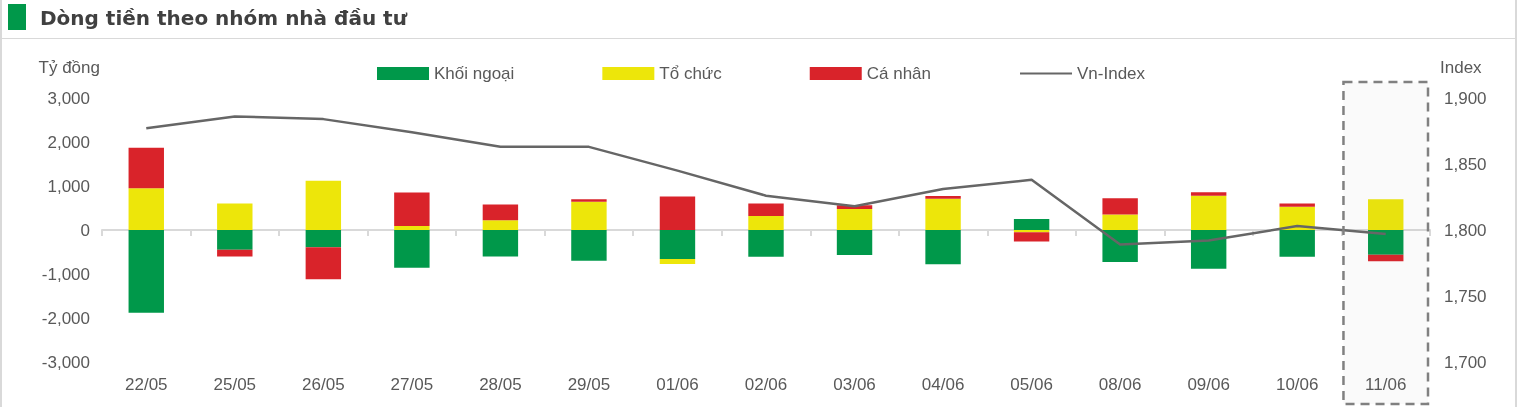 The width and height of the screenshot is (1517, 407). What do you see at coordinates (766, 384) in the screenshot?
I see `x-tick-label: 02/06` at bounding box center [766, 384].